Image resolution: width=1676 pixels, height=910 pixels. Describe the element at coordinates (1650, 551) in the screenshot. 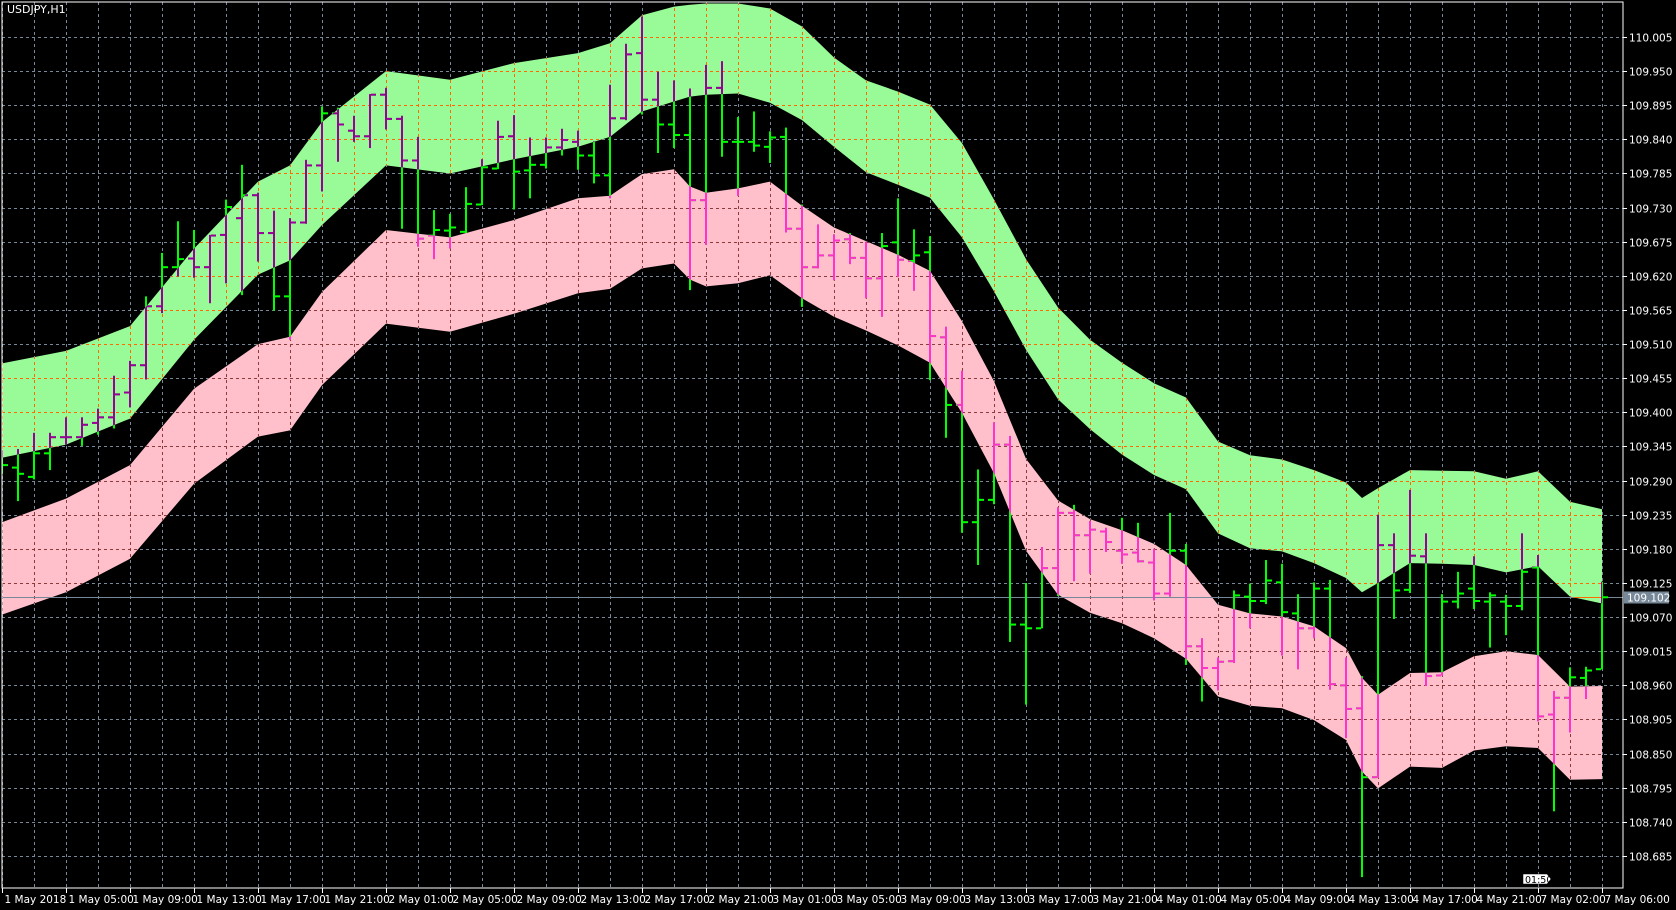

I see `price-tick-label: 109.180` at that location.